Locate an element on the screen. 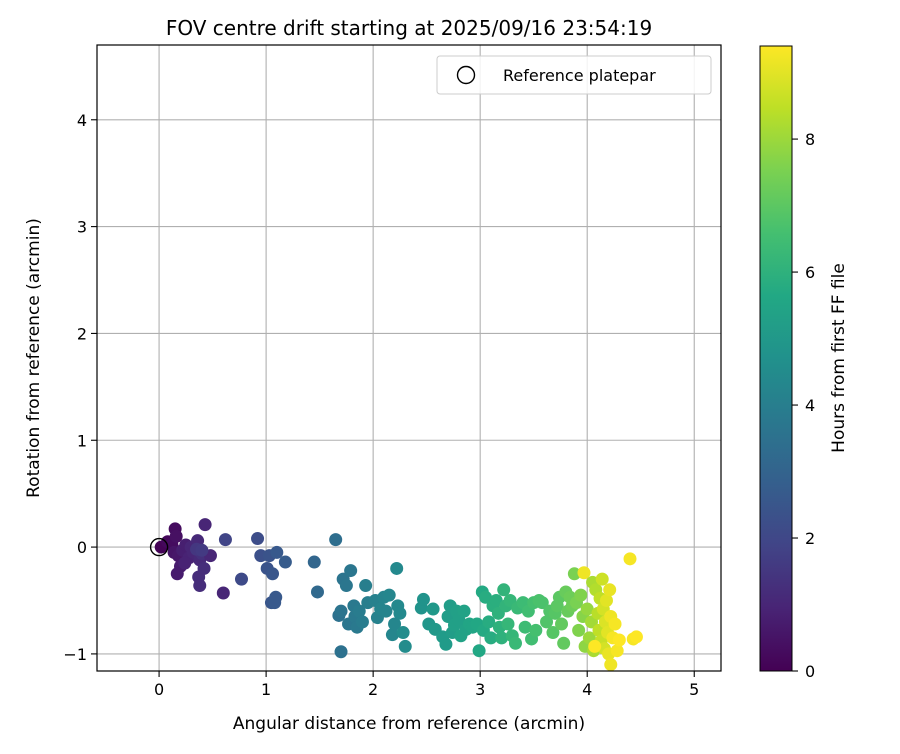 The height and width of the screenshot is (754, 900). x-tick-label: 2 is located at coordinates (373, 689).